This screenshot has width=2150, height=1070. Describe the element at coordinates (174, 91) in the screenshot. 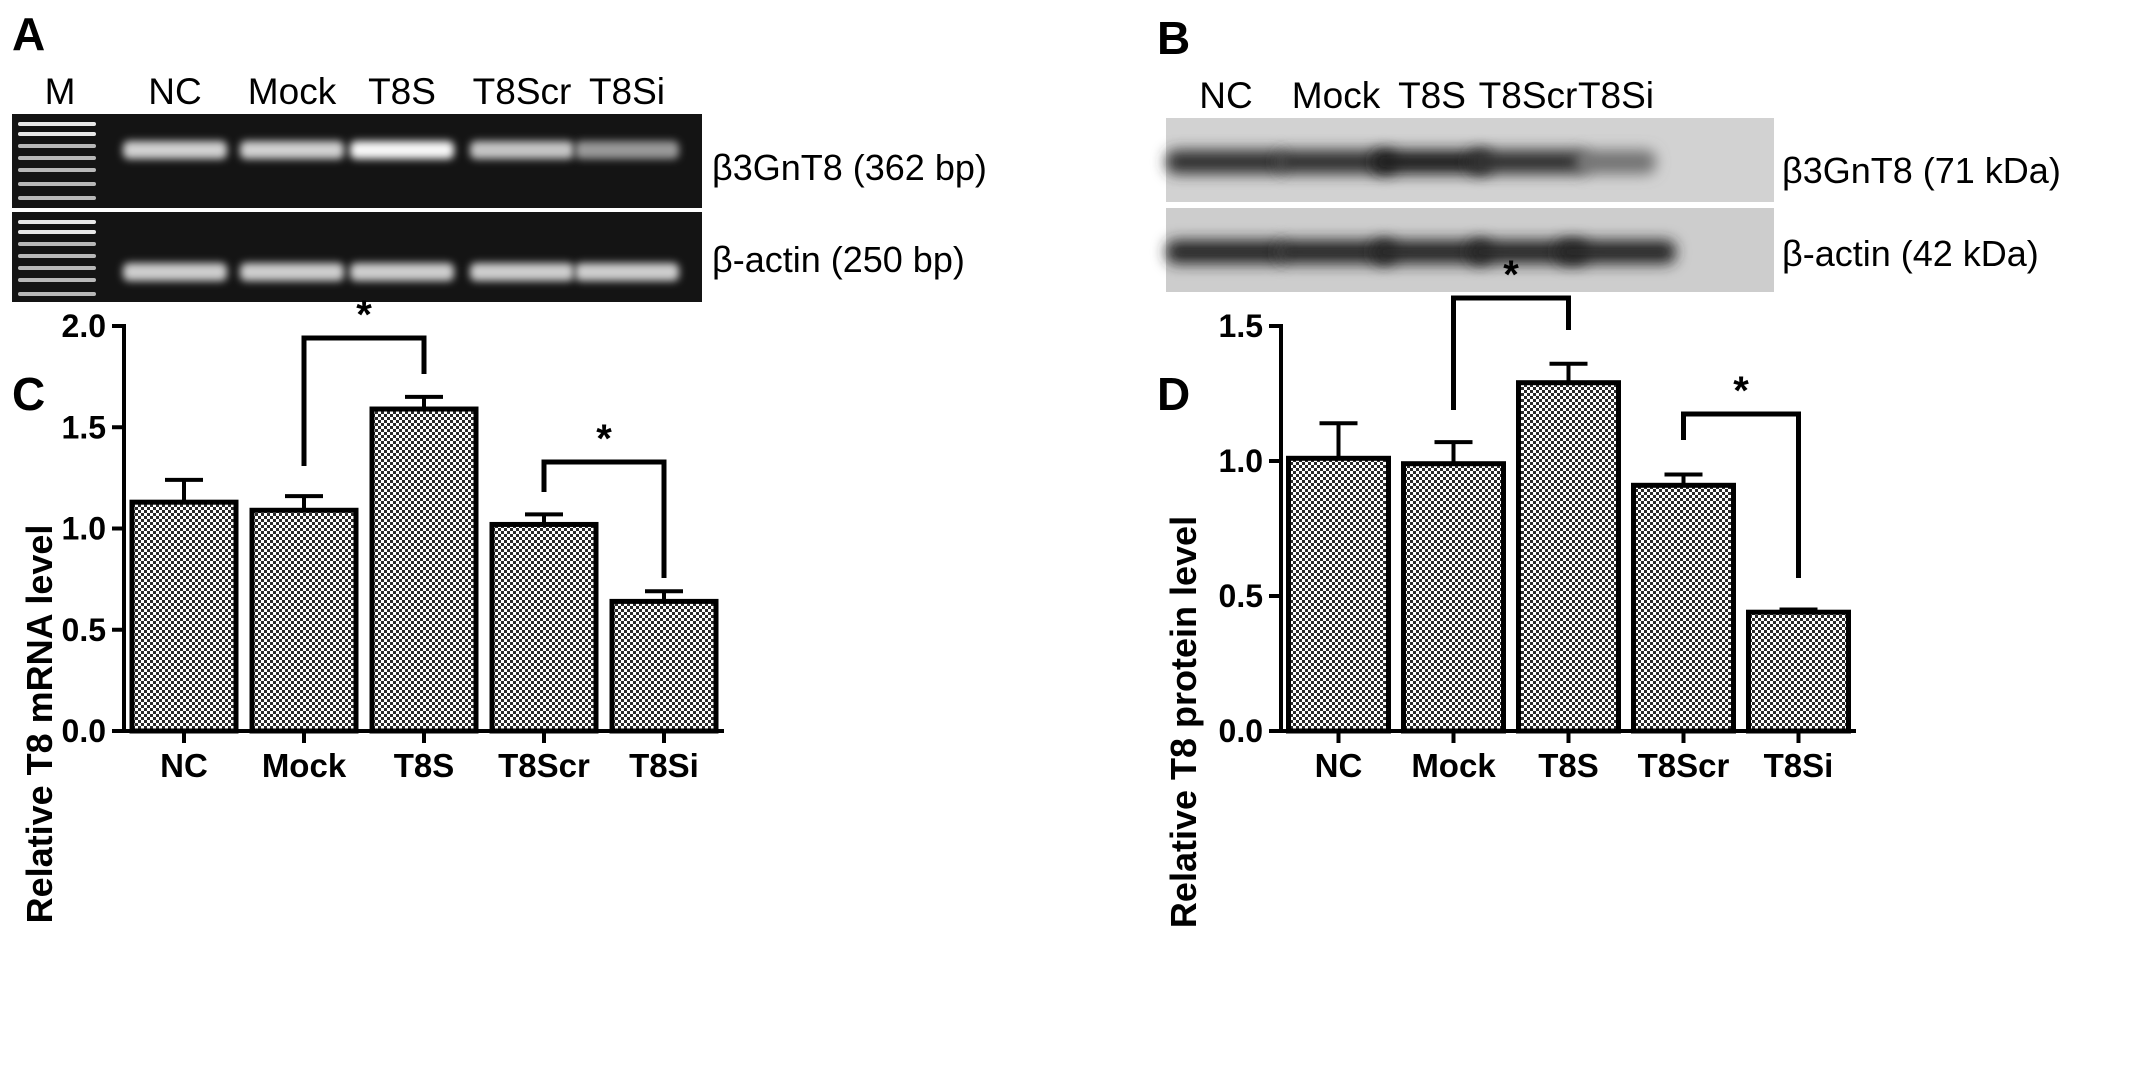

I see `gel-lane-label-nc: NC` at that location.